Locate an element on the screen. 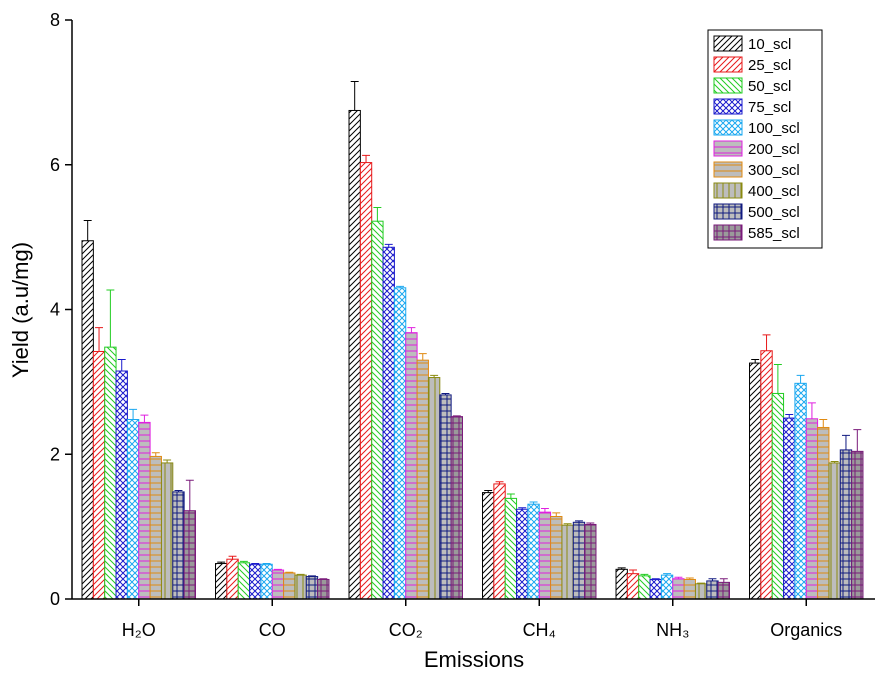 Image resolution: width=875 pixels, height=678 pixels. y-tick-label: 8 is located at coordinates (55, 20).